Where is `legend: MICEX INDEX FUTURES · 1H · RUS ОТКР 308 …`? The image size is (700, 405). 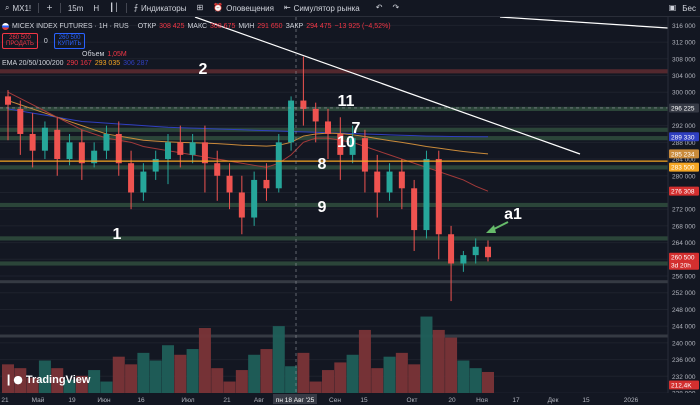
legend: MICEX INDEX FUTURES · 1H · RUS ОТКР 308 … is located at coordinates (196, 45).